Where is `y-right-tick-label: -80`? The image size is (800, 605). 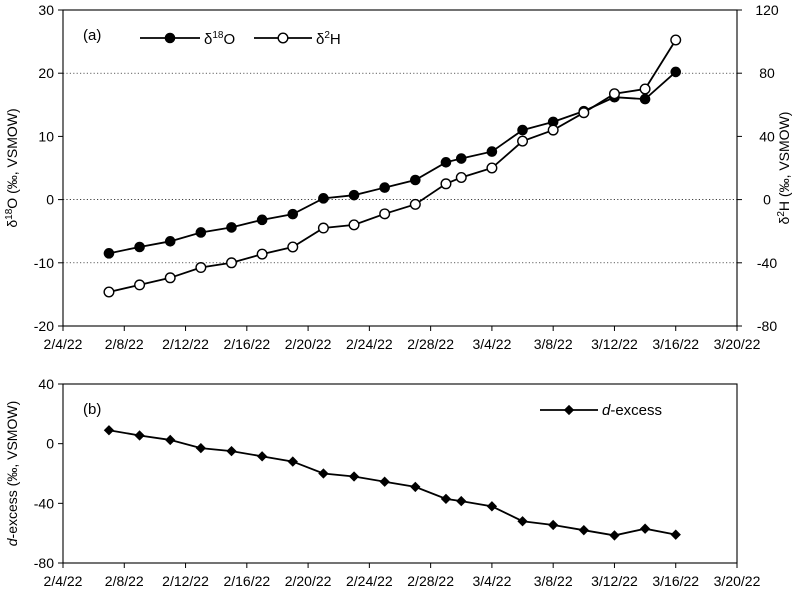 y-right-tick-label: -80 is located at coordinates (767, 326).